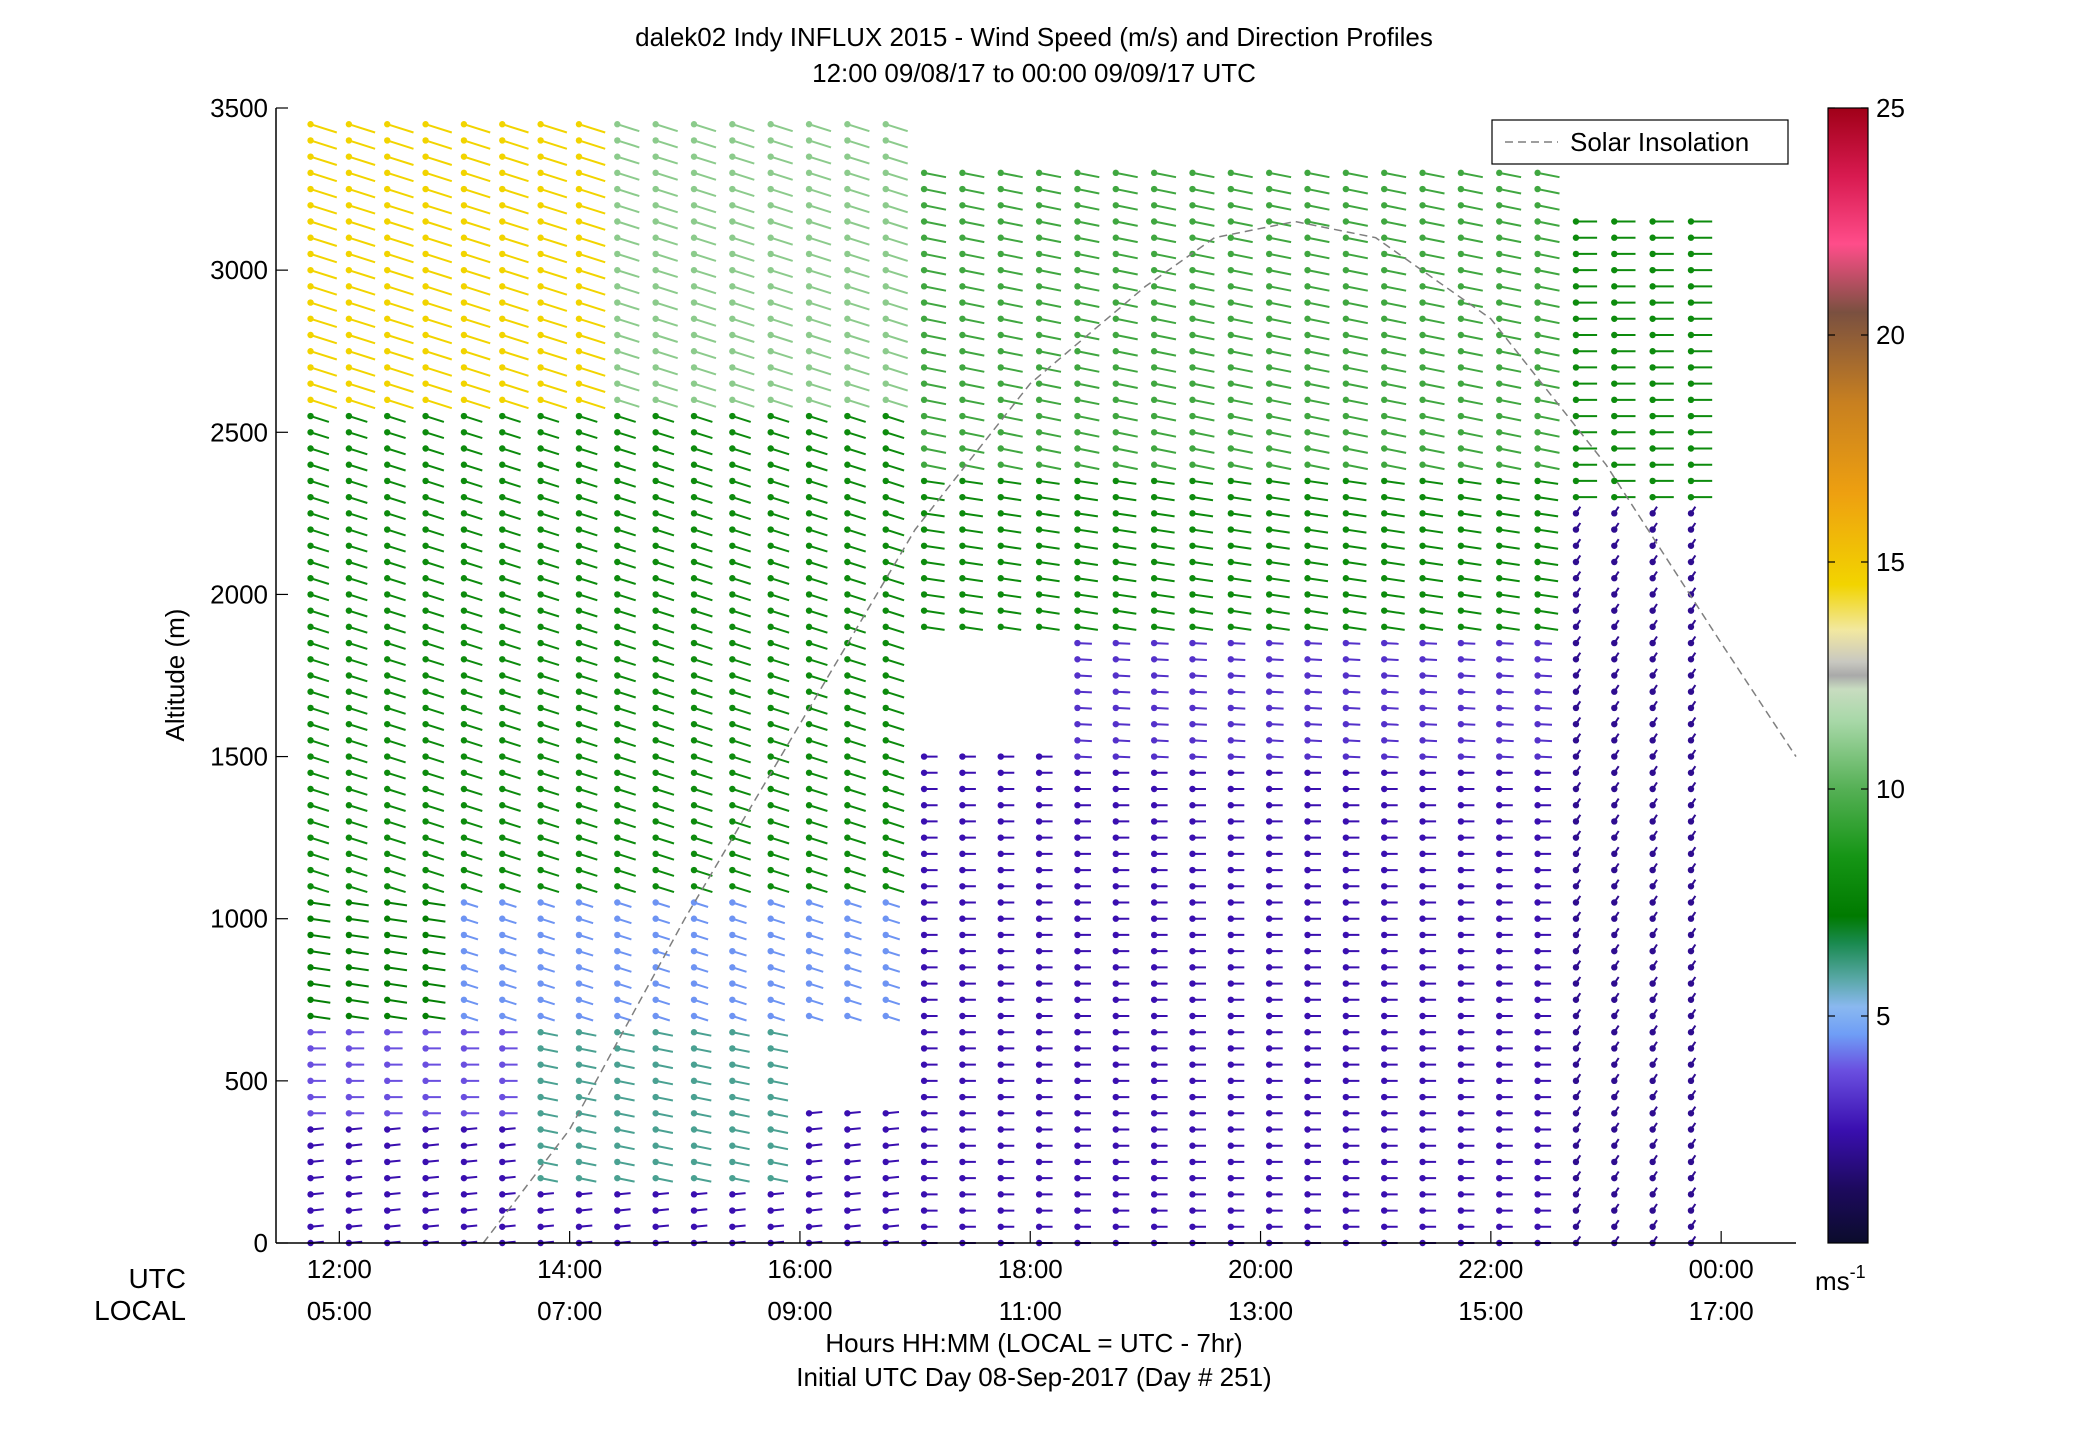 The image size is (2098, 1430). Describe the element at coordinates (1499, 1048) in the screenshot. I see `wind-barb-dot-2094` at that location.